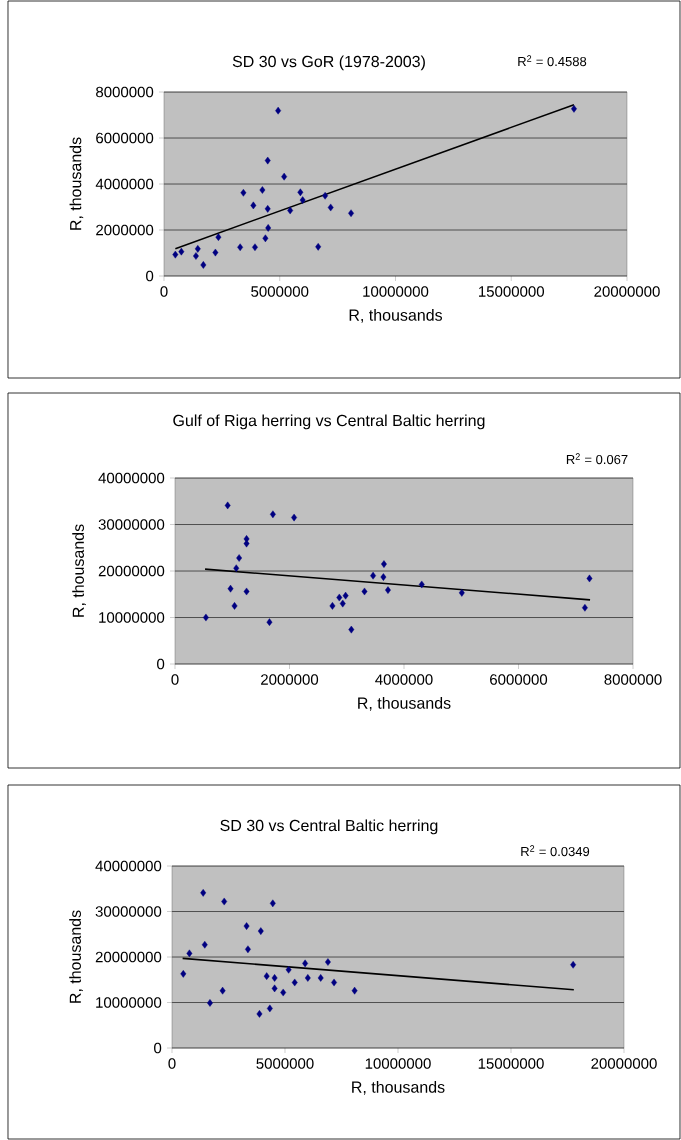 This screenshot has width=681, height=1140. I want to click on y-tick-label: 20000000, so click(128, 957).